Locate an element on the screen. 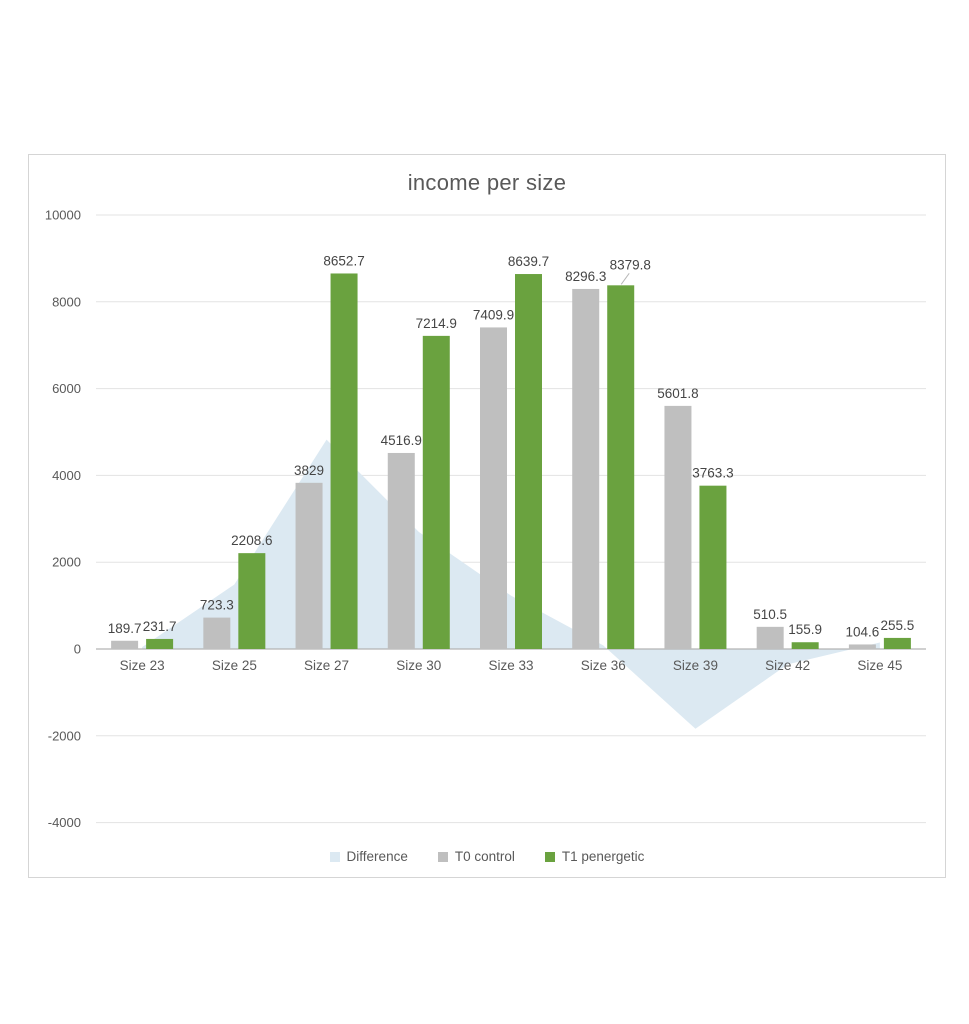 The height and width of the screenshot is (1024, 969). legend-swatch-difference-icon is located at coordinates (334, 856).